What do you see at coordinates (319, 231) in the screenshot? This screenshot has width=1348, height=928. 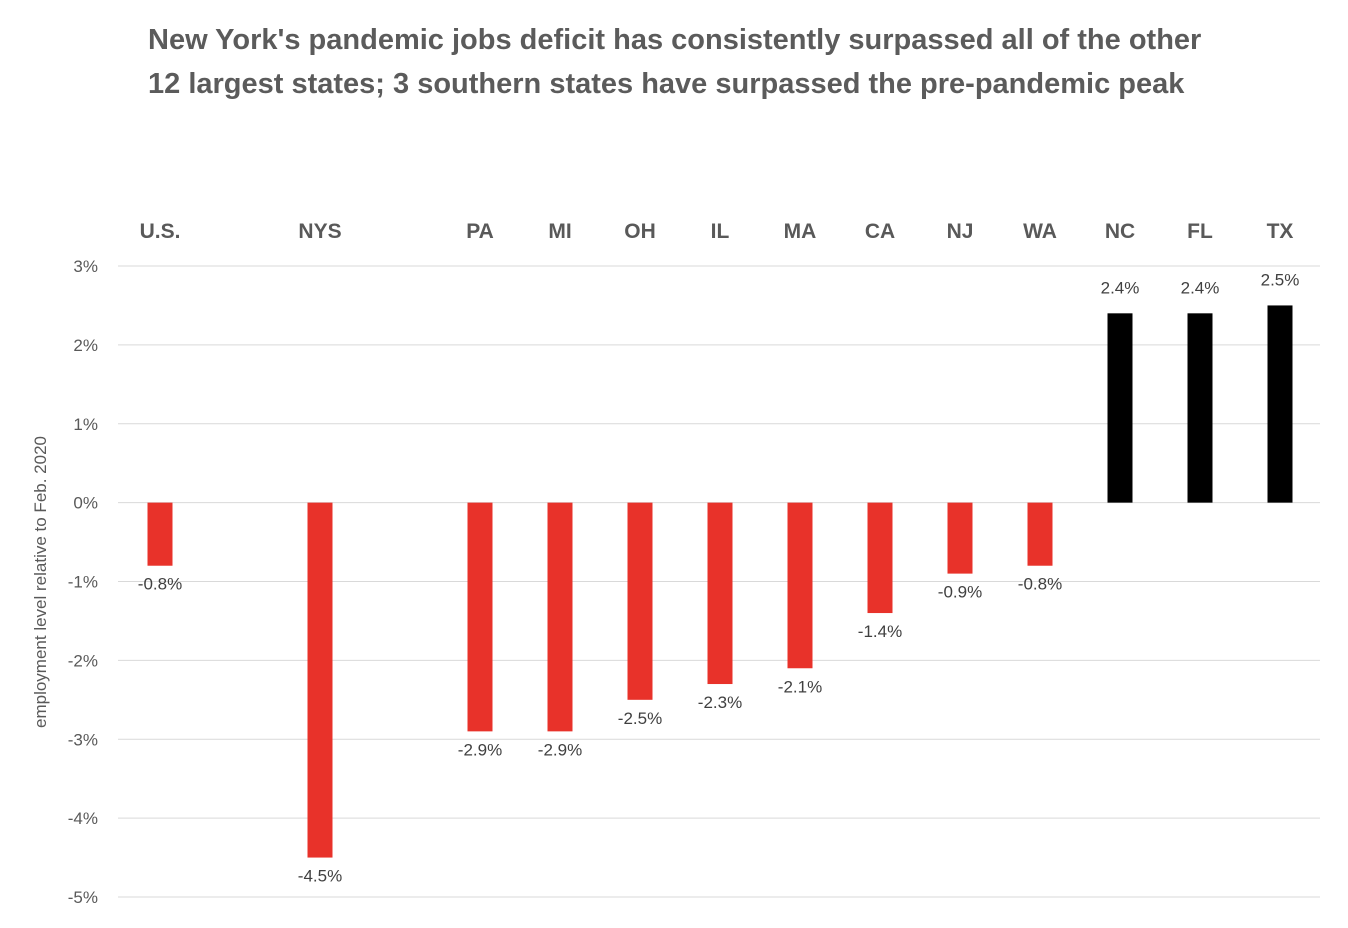 I see `category-label: NYS` at bounding box center [319, 231].